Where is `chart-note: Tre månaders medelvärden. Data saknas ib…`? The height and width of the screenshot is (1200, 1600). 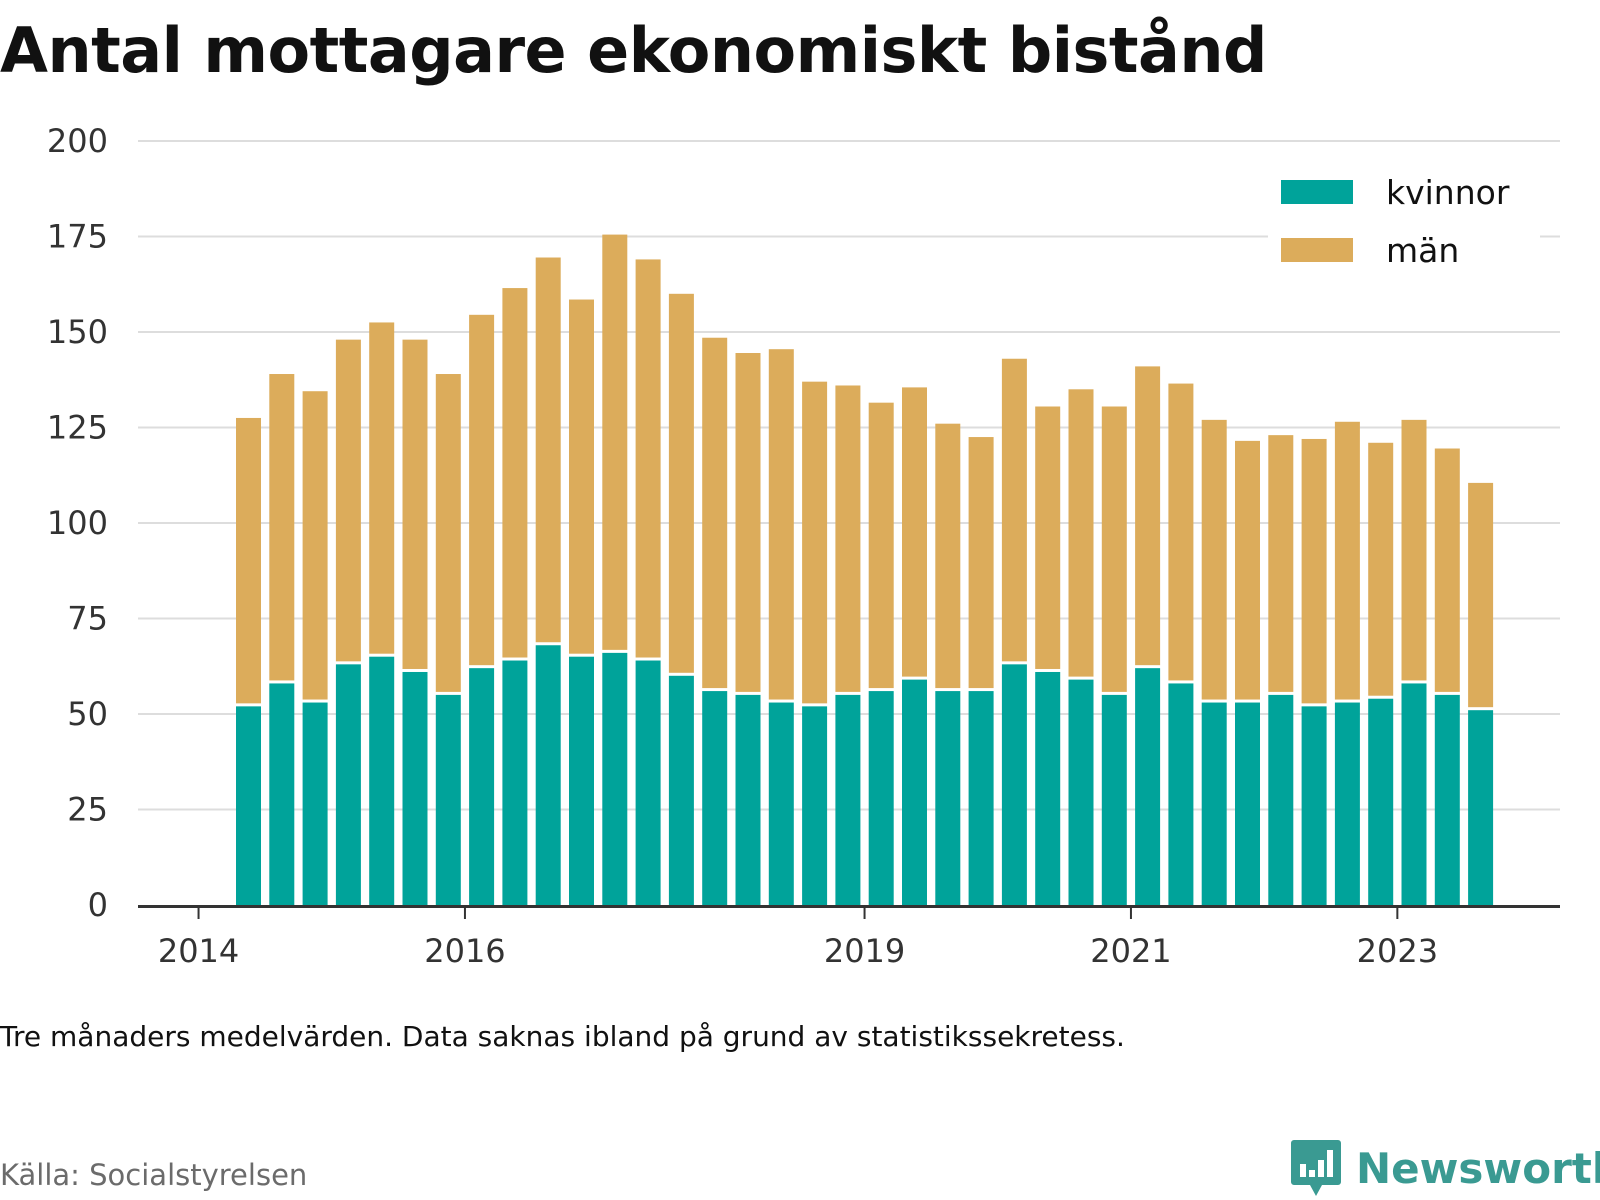 chart-note: Tre månaders medelvärden. Data saknas ib… is located at coordinates (562, 1036).